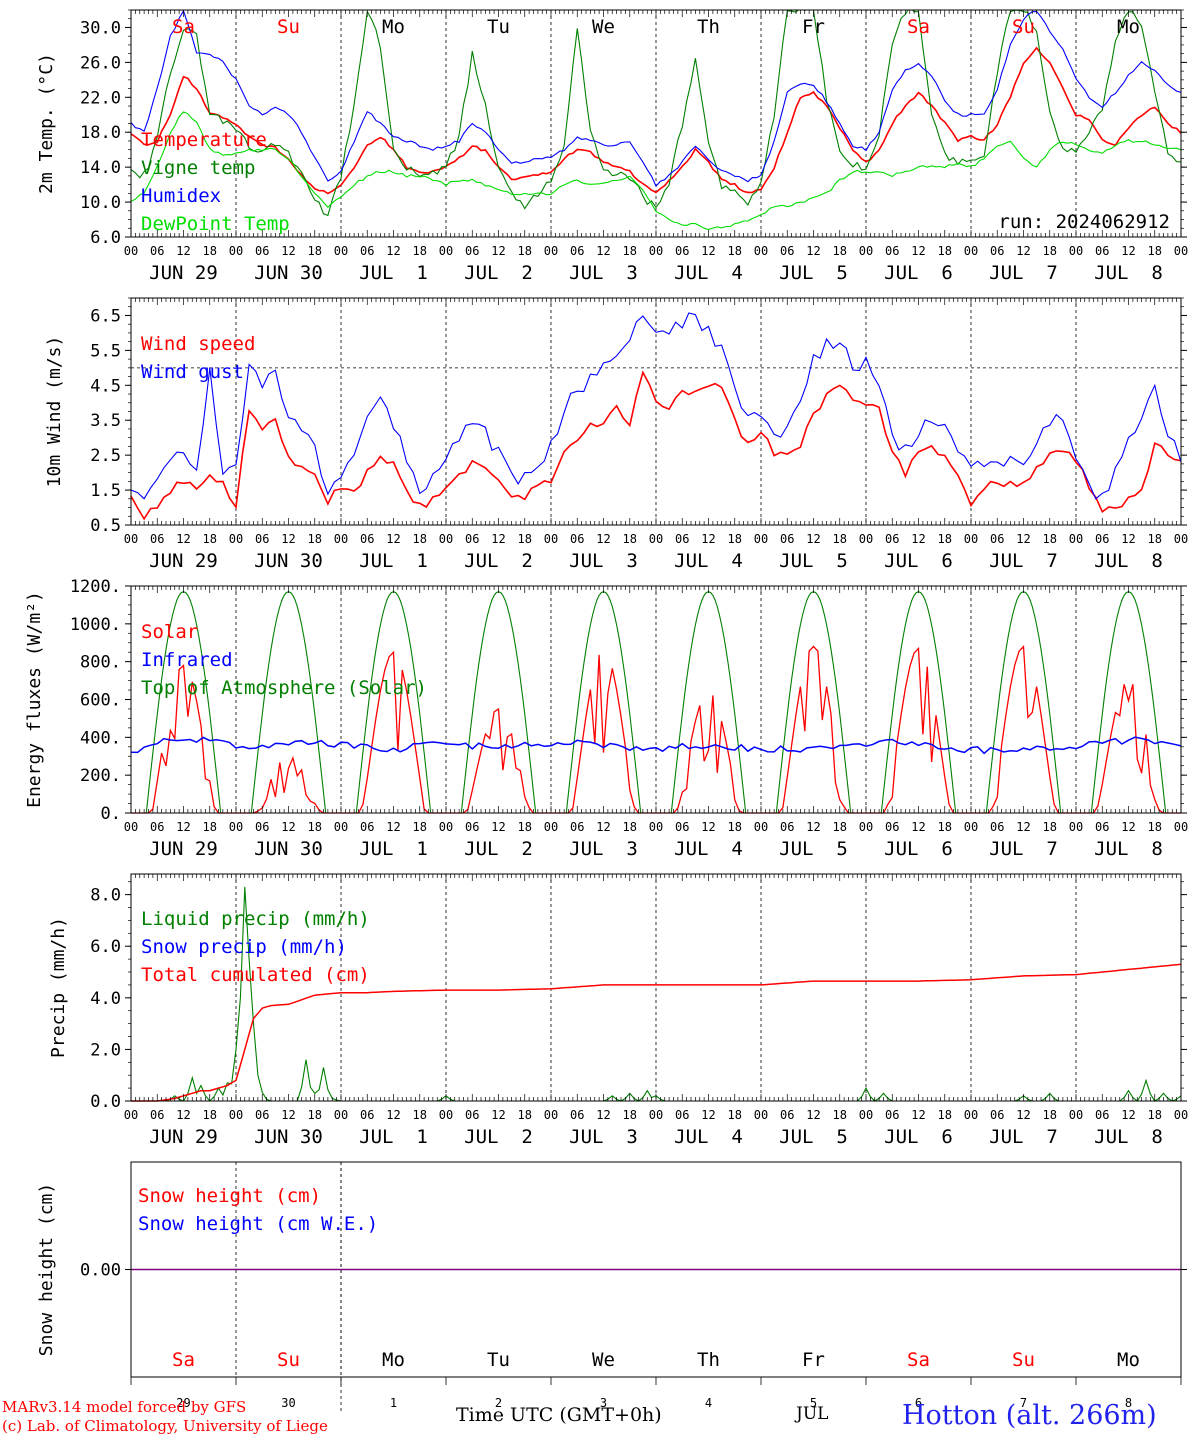  Describe the element at coordinates (288, 273) in the screenshot. I see `date-label: JUN 30` at that location.